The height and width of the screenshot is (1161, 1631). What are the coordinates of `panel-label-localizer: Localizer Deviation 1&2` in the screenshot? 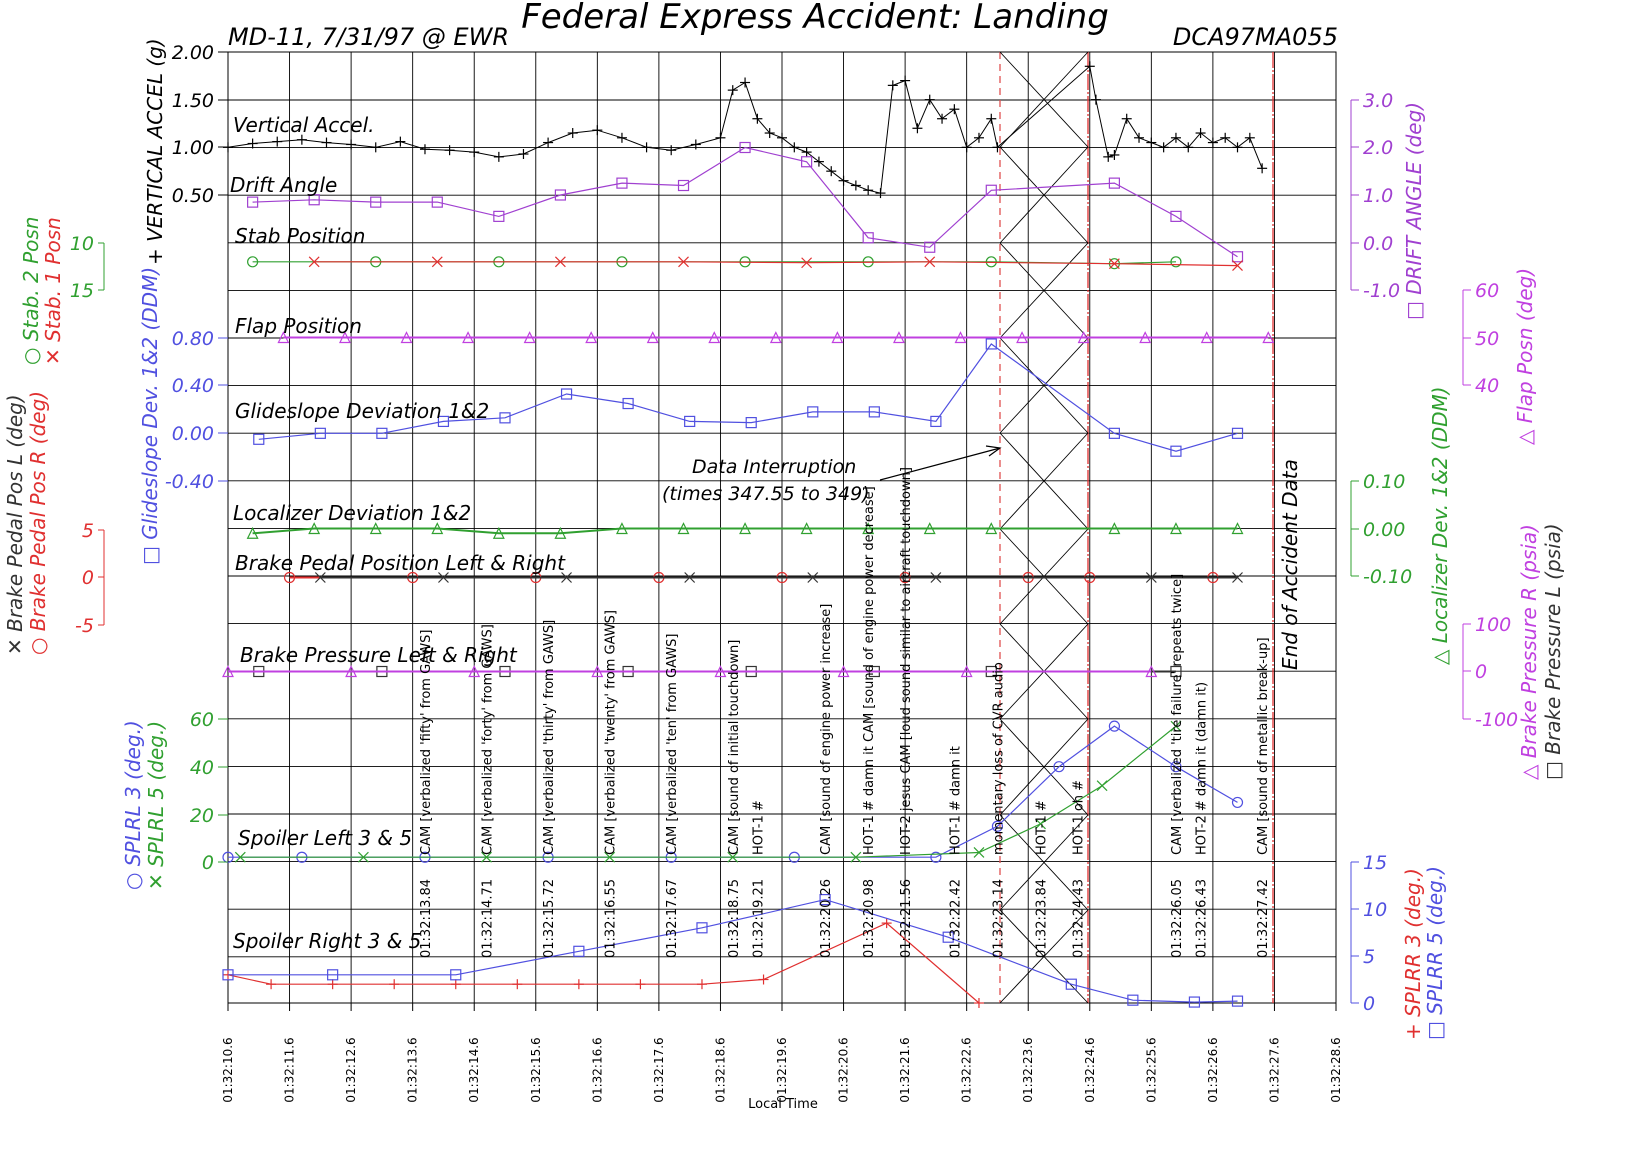 It's located at (352, 513).